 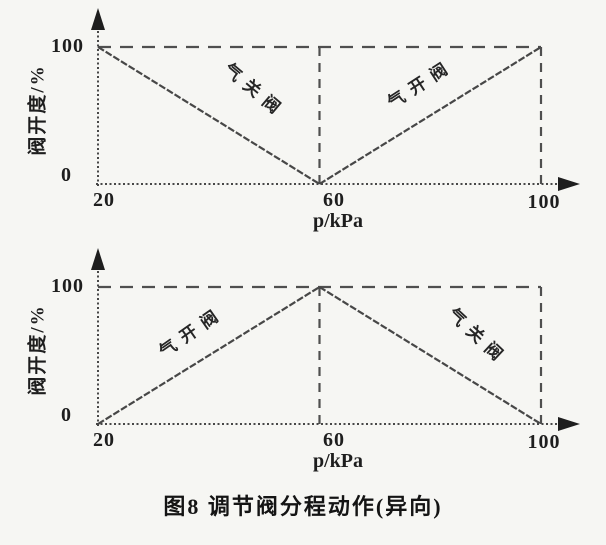 I want to click on figure-caption: 图8 调节阀分程动作(异向), so click(x=303, y=506).